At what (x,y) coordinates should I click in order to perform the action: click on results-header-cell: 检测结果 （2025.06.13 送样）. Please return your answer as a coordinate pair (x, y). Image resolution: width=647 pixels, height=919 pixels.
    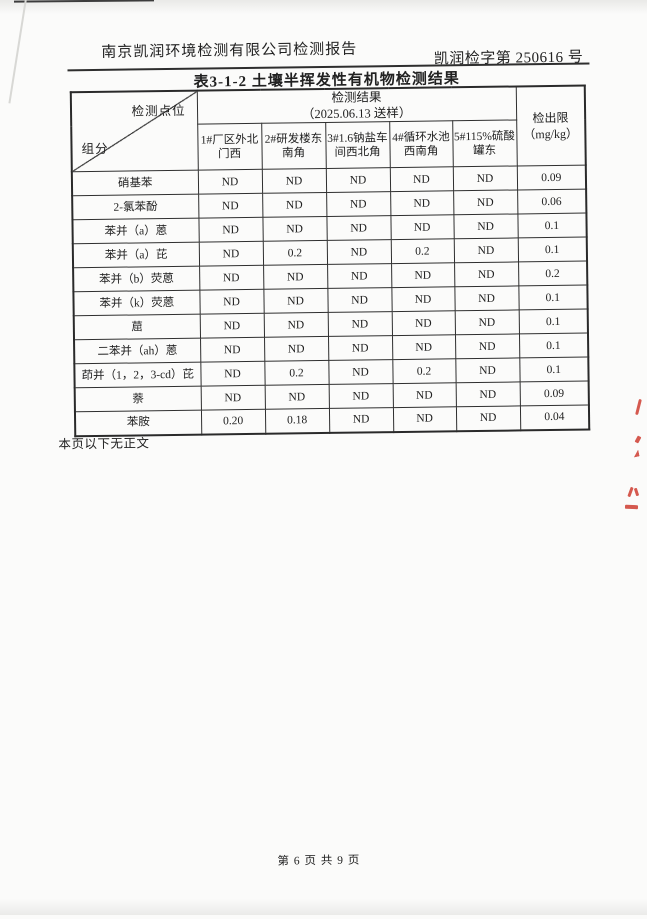
    Looking at the image, I should click on (356, 105).